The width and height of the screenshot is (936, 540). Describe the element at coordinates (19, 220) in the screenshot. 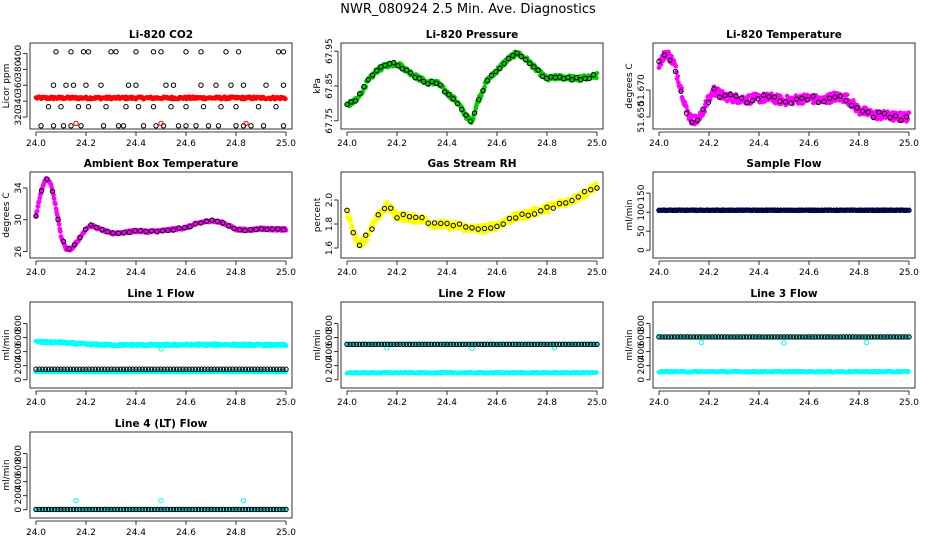

I see `y-tick-label: 30` at that location.